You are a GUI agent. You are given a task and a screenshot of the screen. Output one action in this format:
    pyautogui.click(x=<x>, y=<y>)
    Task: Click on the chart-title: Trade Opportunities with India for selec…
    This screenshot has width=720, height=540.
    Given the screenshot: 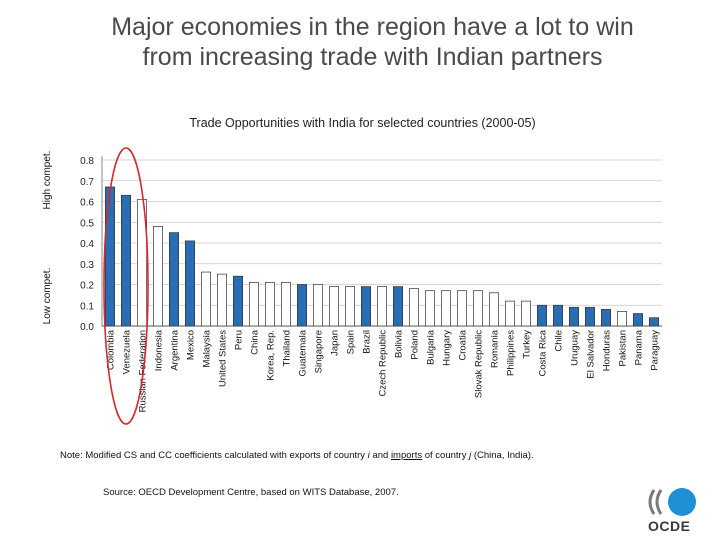 What is the action you would take?
    pyautogui.click(x=362, y=123)
    